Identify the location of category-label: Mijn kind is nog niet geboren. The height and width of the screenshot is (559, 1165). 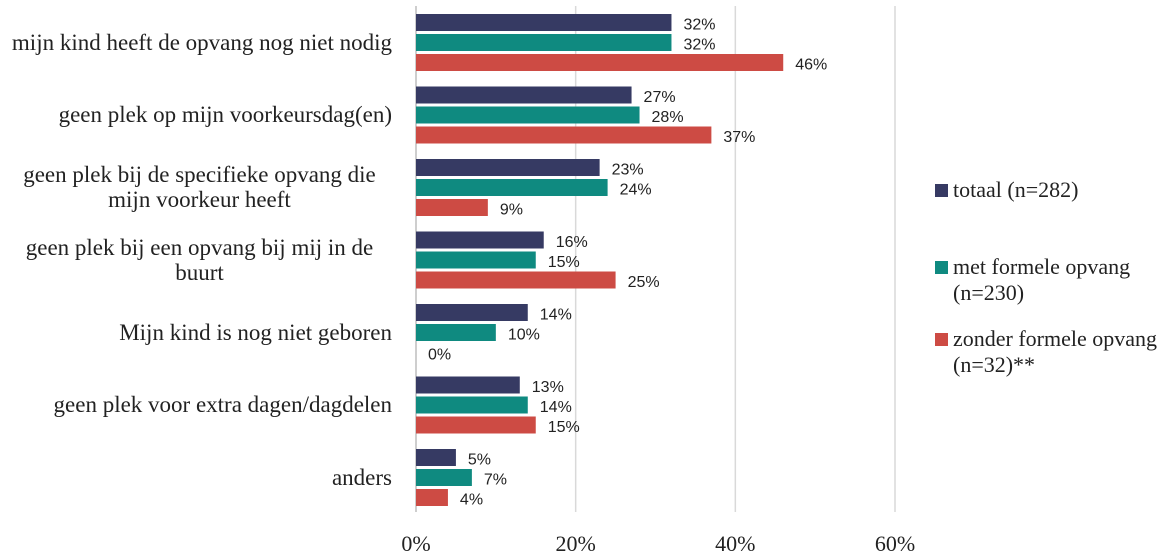
(255, 332).